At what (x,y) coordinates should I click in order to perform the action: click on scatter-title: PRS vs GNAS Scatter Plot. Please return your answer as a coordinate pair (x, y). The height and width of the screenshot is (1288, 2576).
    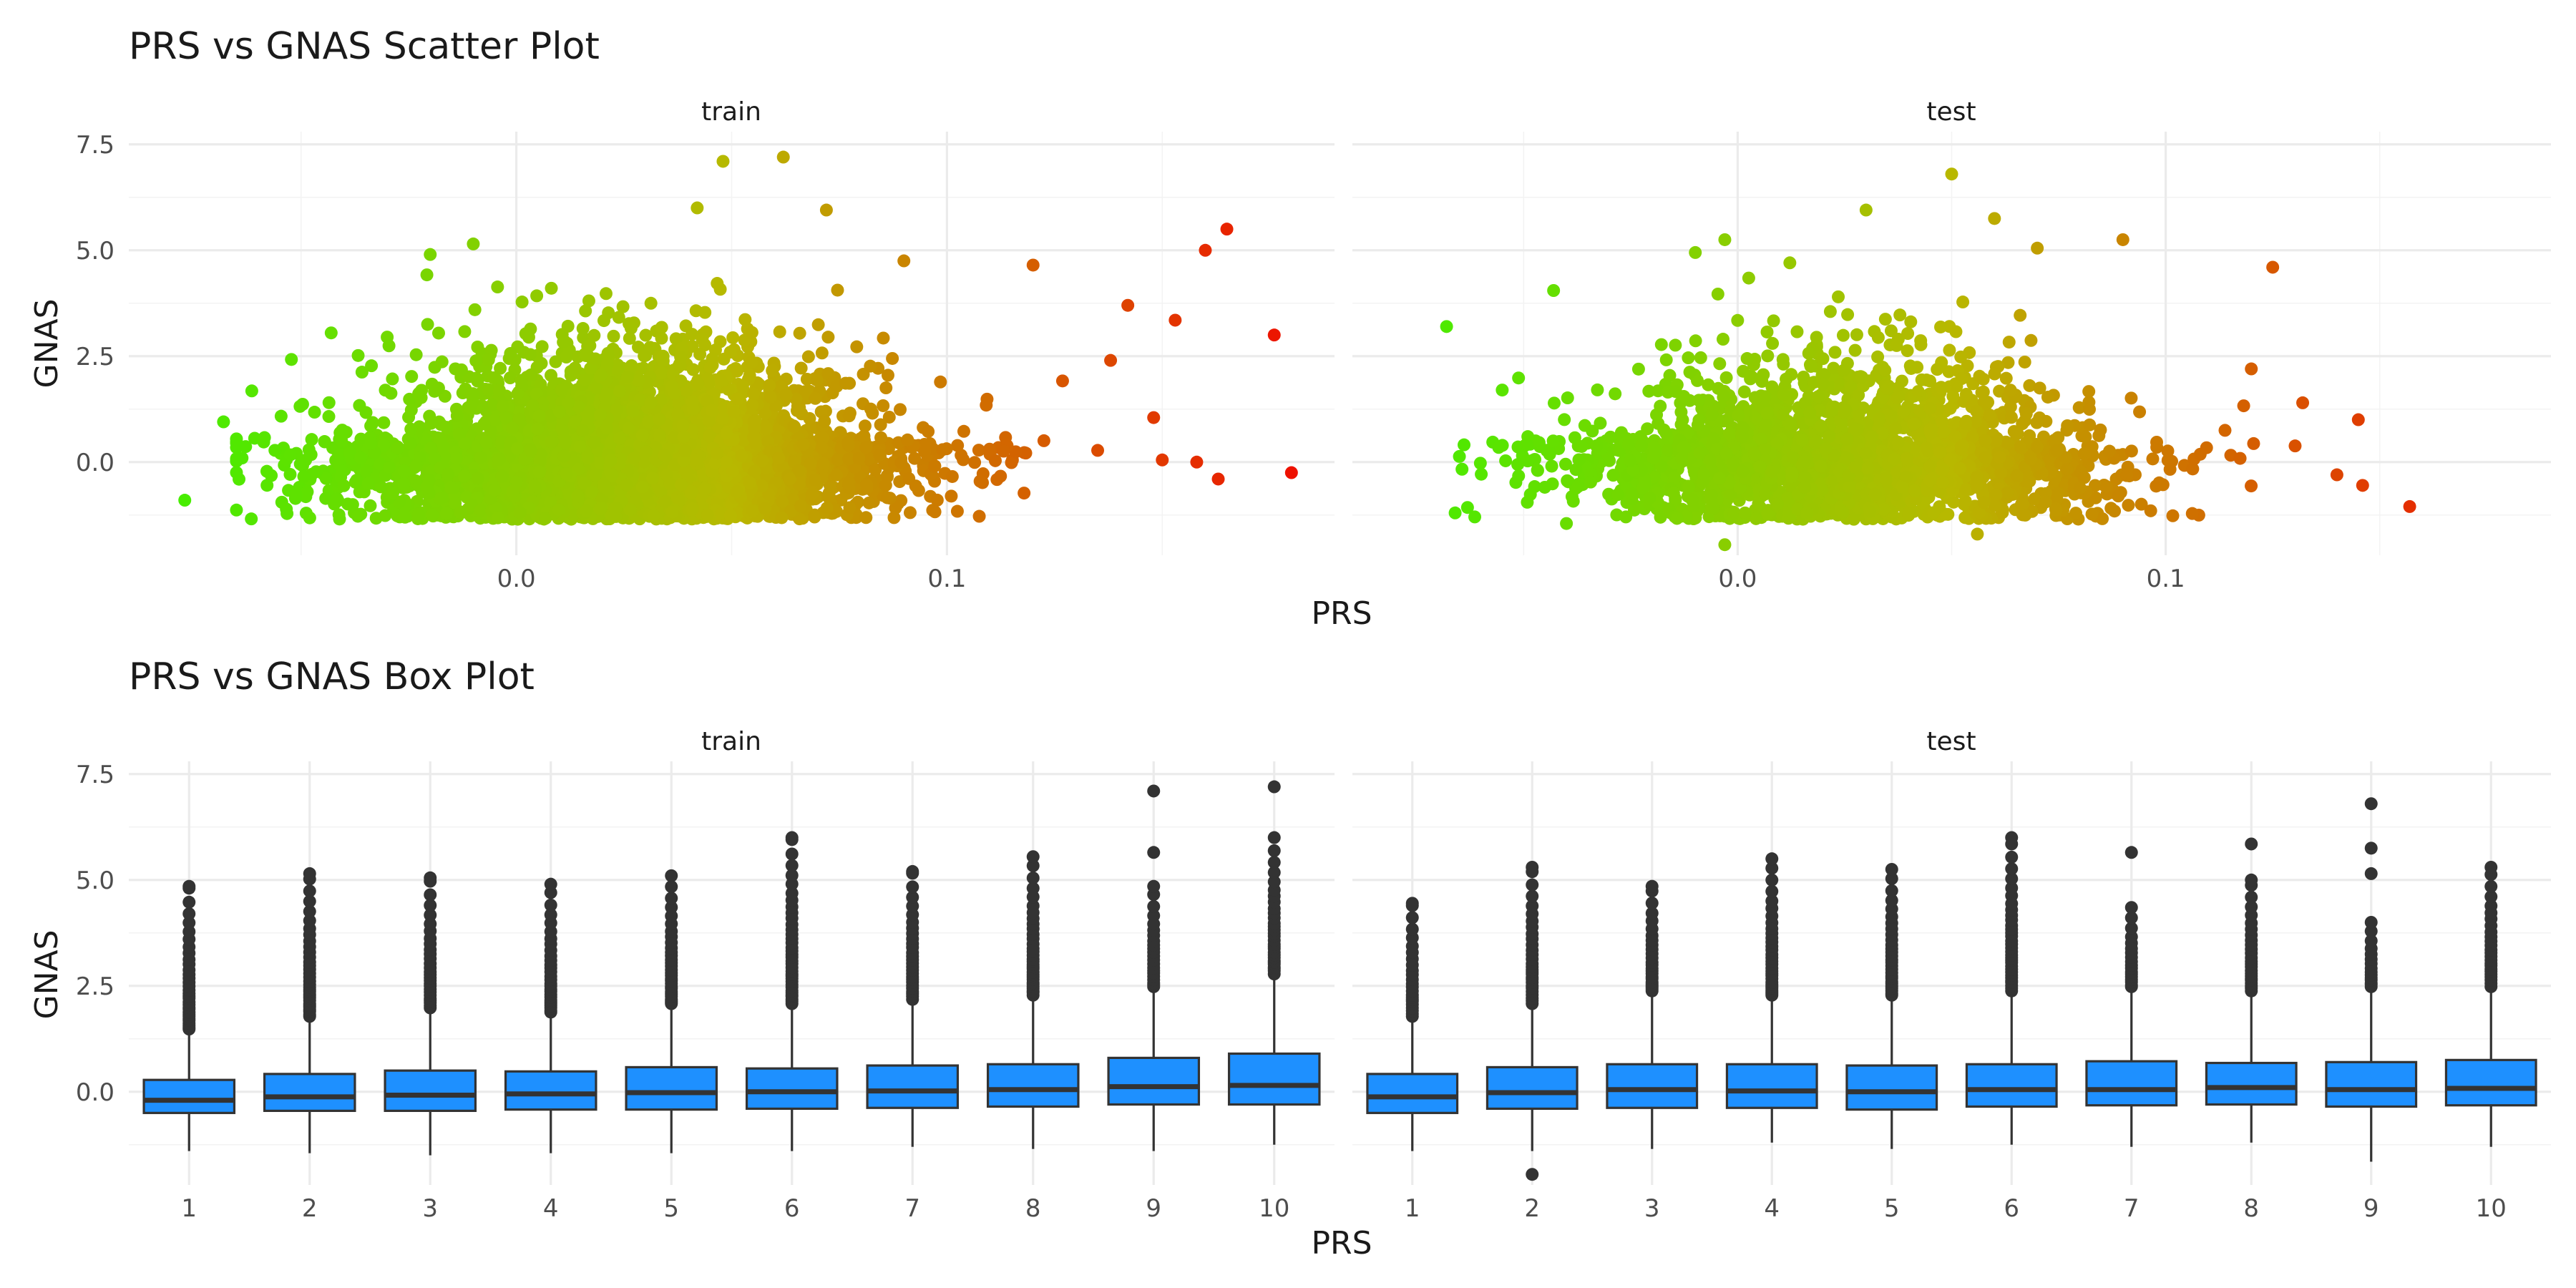
    Looking at the image, I should click on (364, 46).